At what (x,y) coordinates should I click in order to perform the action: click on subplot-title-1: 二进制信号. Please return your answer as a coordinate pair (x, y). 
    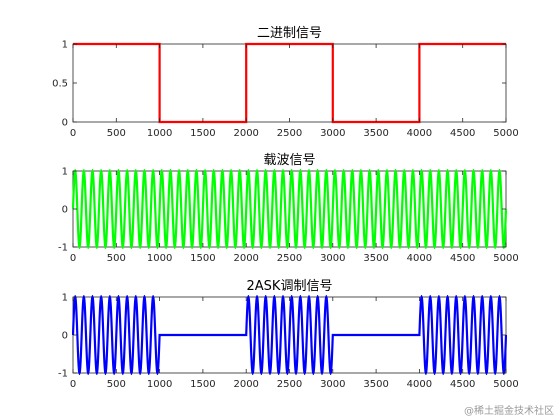
    Looking at the image, I should click on (289, 33).